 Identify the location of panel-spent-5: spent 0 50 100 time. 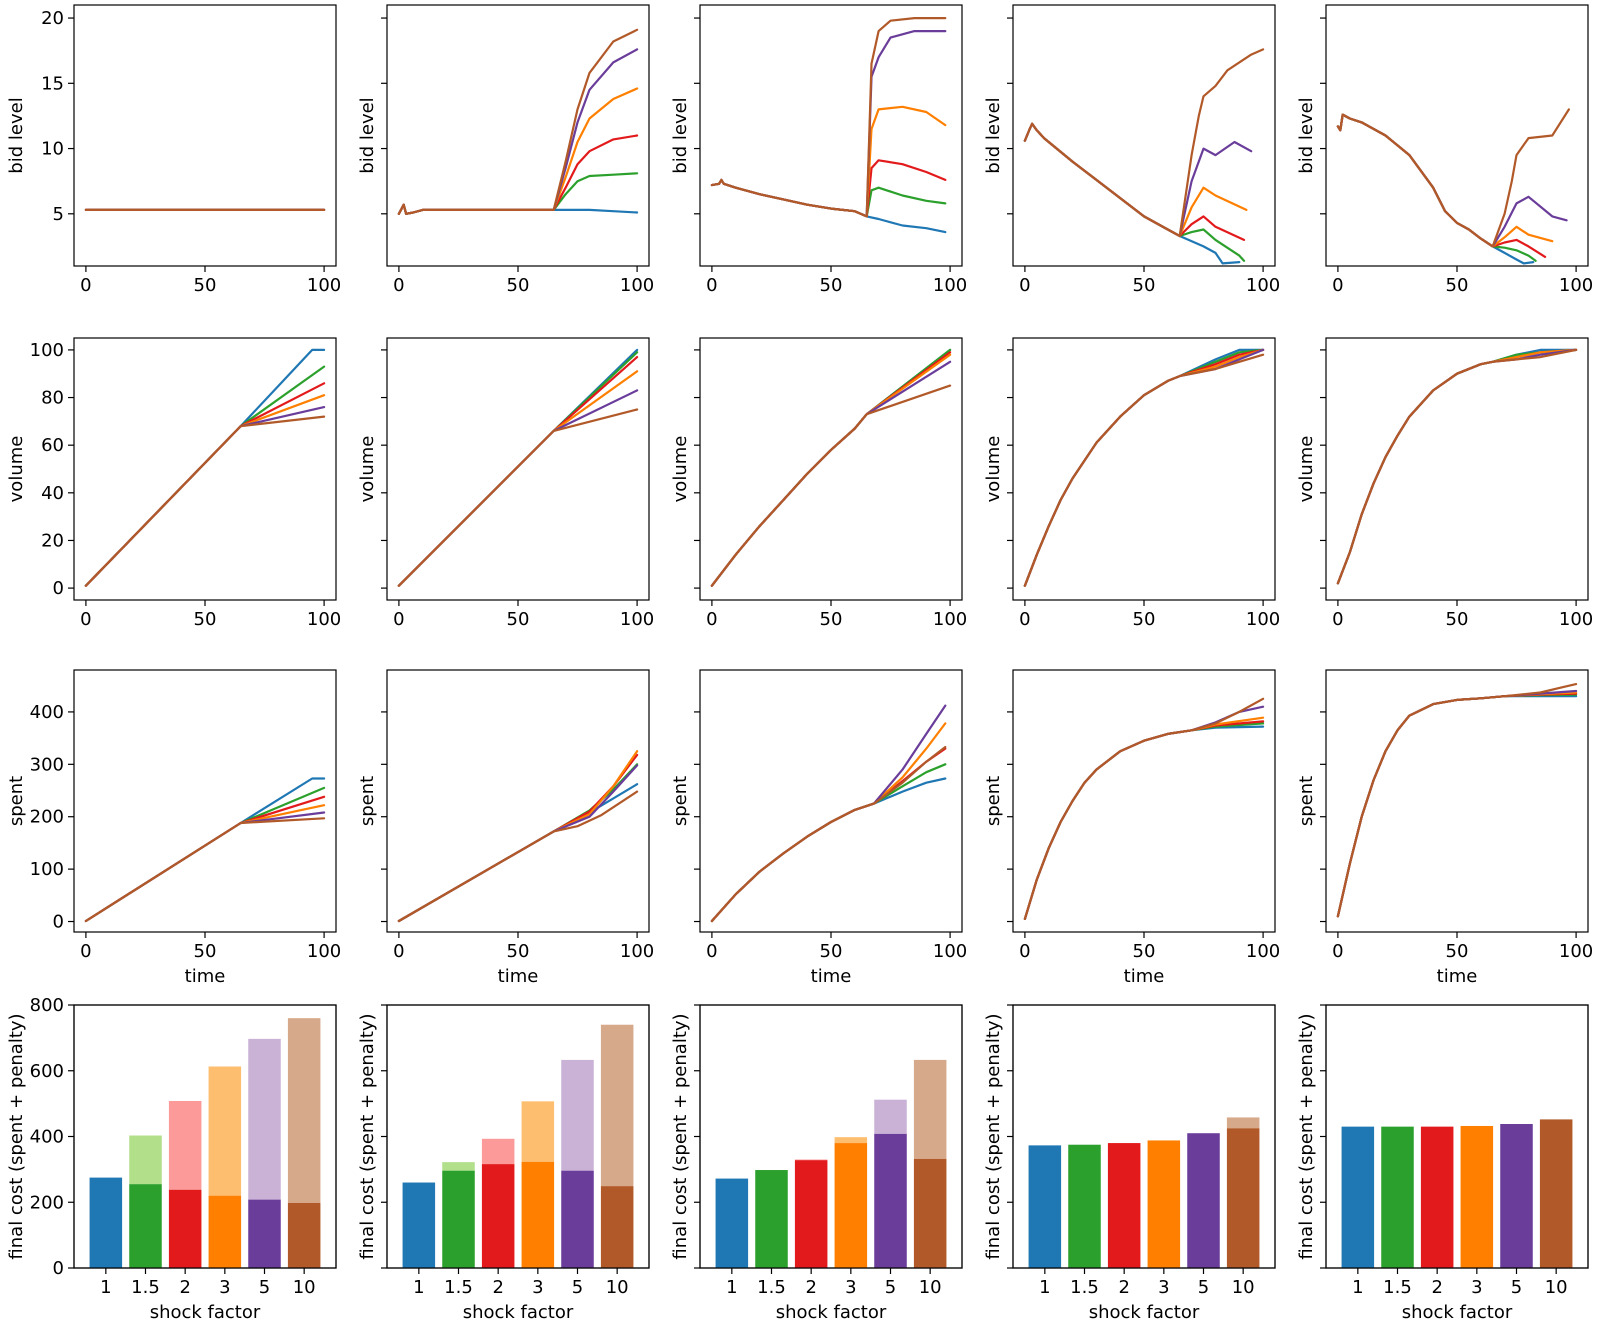
(1444, 828).